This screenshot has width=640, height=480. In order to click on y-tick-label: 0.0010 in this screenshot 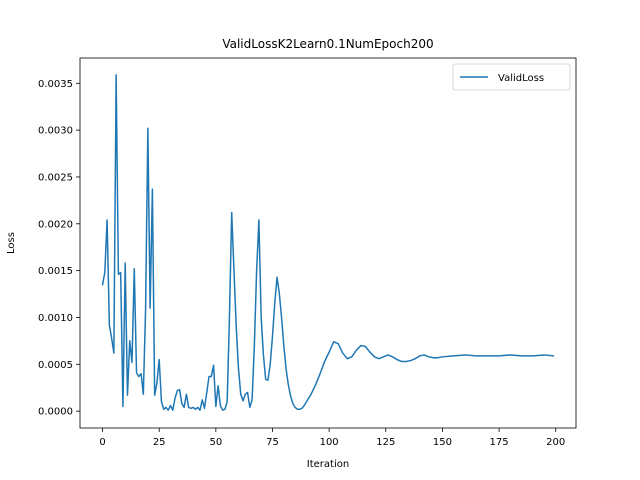, I will do `click(55, 318)`.